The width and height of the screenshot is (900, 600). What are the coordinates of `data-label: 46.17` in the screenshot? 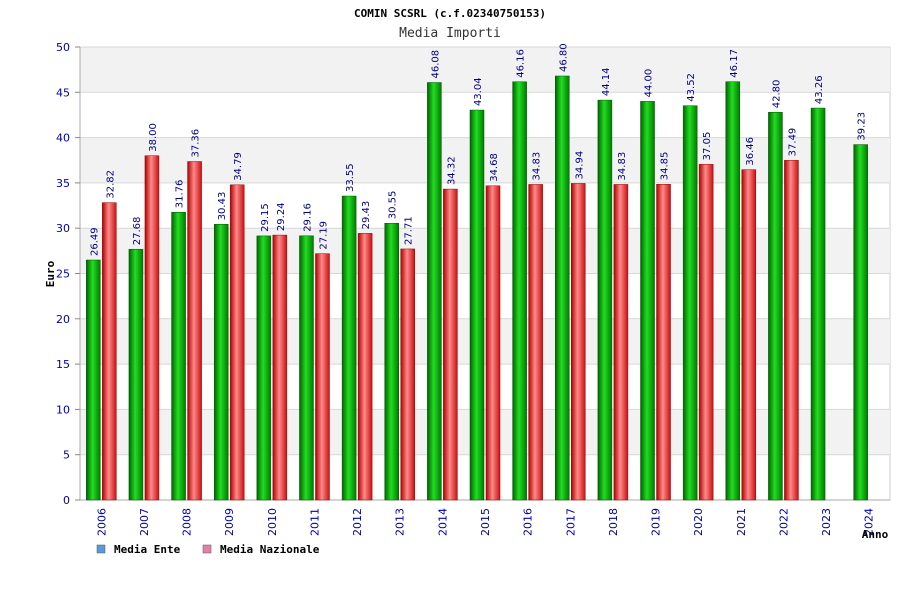 It's located at (734, 63).